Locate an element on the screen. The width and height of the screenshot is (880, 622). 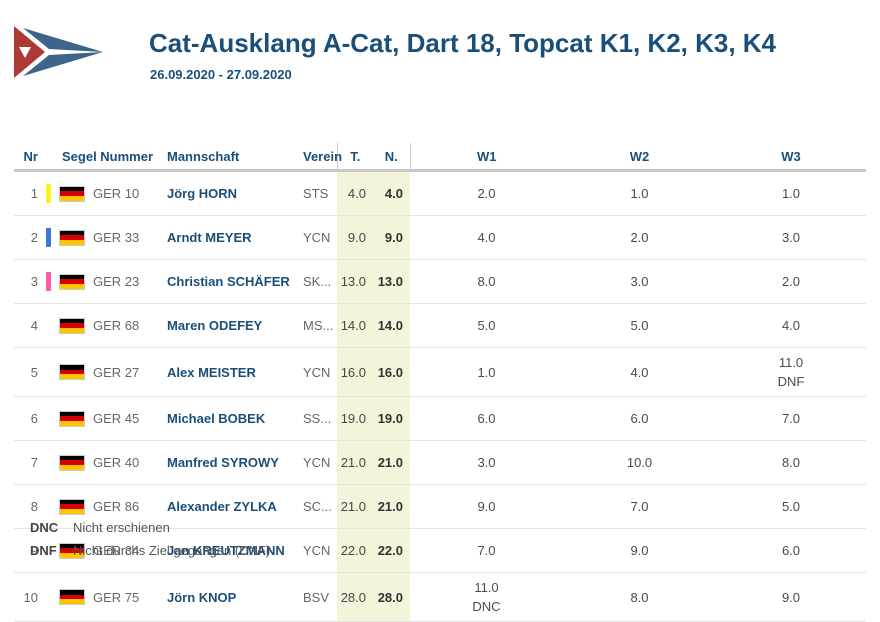
race-w3-cell: 11.0 DNF is located at coordinates (791, 372).